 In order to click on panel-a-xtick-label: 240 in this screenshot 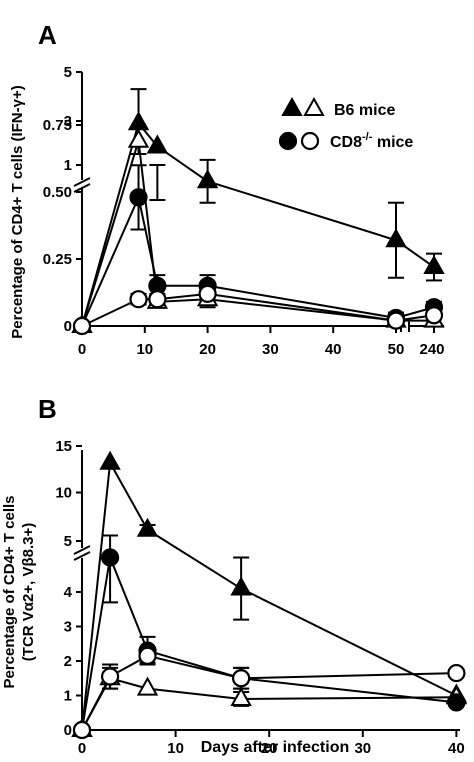, I will do `click(431, 349)`.